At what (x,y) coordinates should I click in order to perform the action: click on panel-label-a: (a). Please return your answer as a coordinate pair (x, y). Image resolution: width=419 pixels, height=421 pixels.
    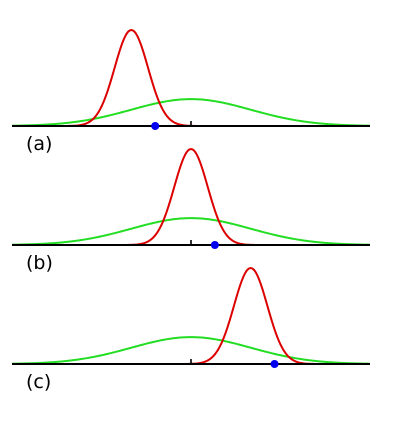
    Looking at the image, I should click on (39, 144).